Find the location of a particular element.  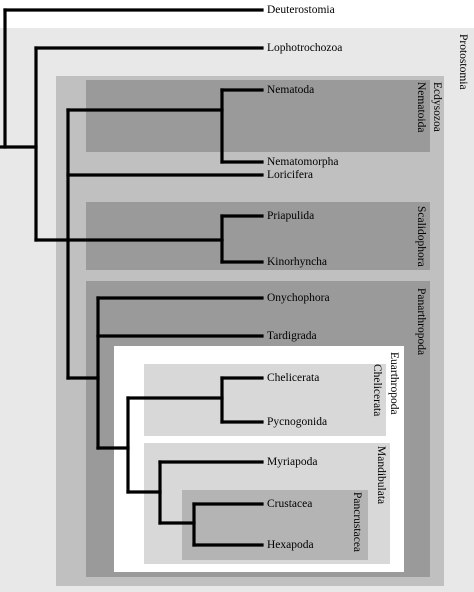

taxon-loricifera: Loricifera is located at coordinates (290, 175).